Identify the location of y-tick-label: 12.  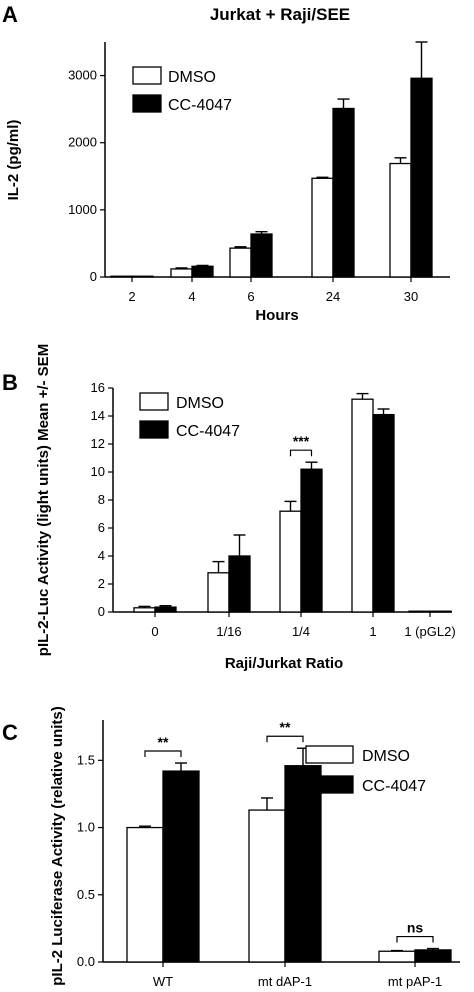
(98, 443).